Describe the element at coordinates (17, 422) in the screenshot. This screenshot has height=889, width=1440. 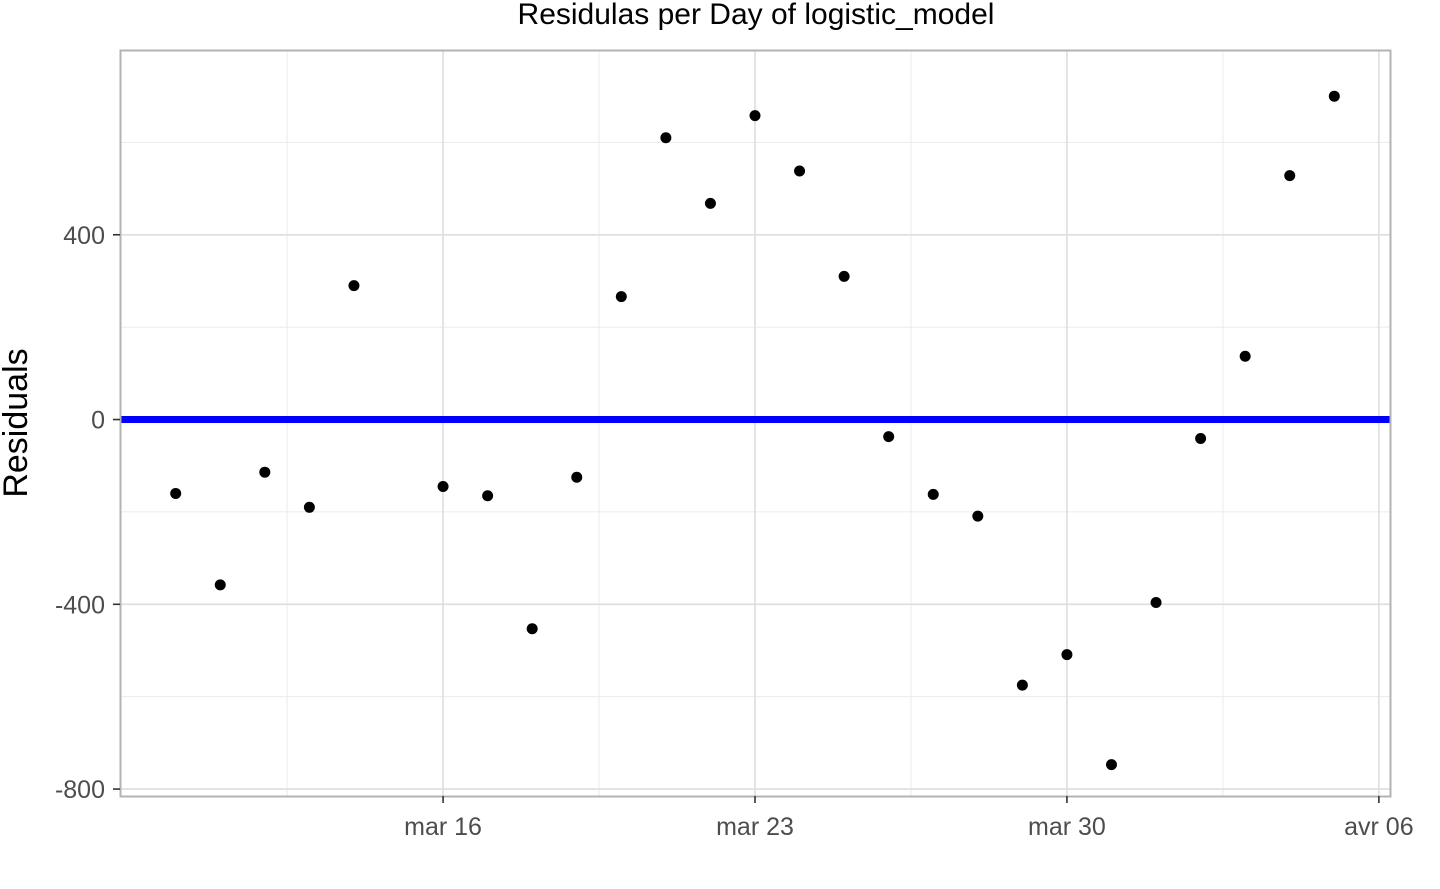
I see `y-axis-label: Residuals` at that location.